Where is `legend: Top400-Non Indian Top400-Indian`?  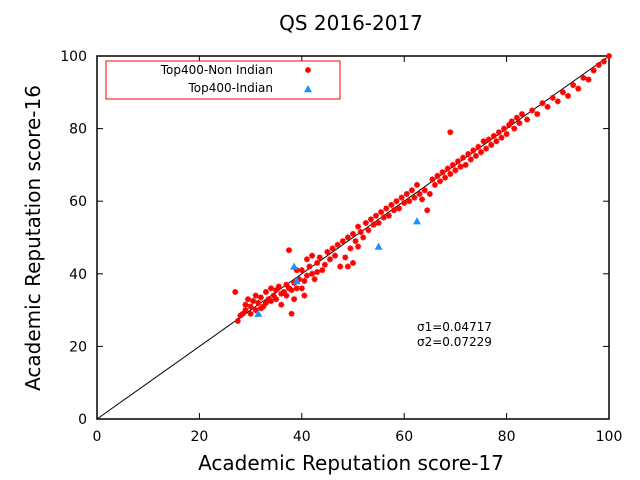
legend: Top400-Non Indian Top400-Indian is located at coordinates (223, 80).